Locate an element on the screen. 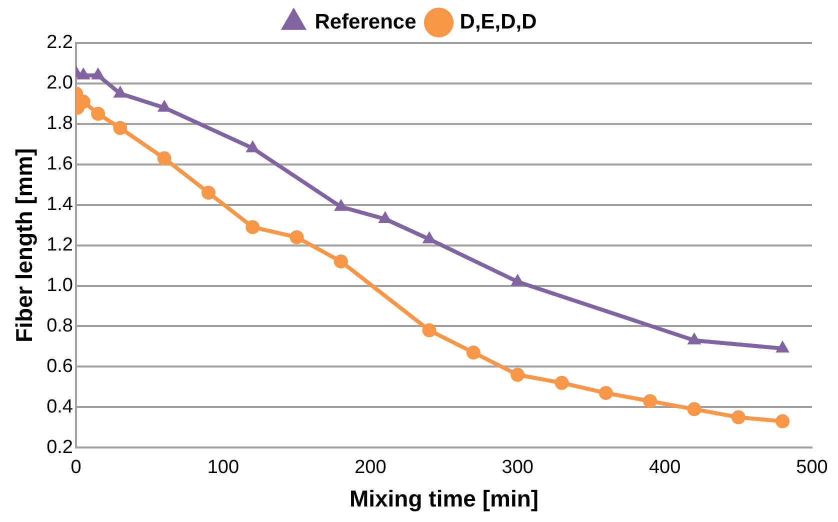  y-tick-label: 0.2 is located at coordinates (60, 447).